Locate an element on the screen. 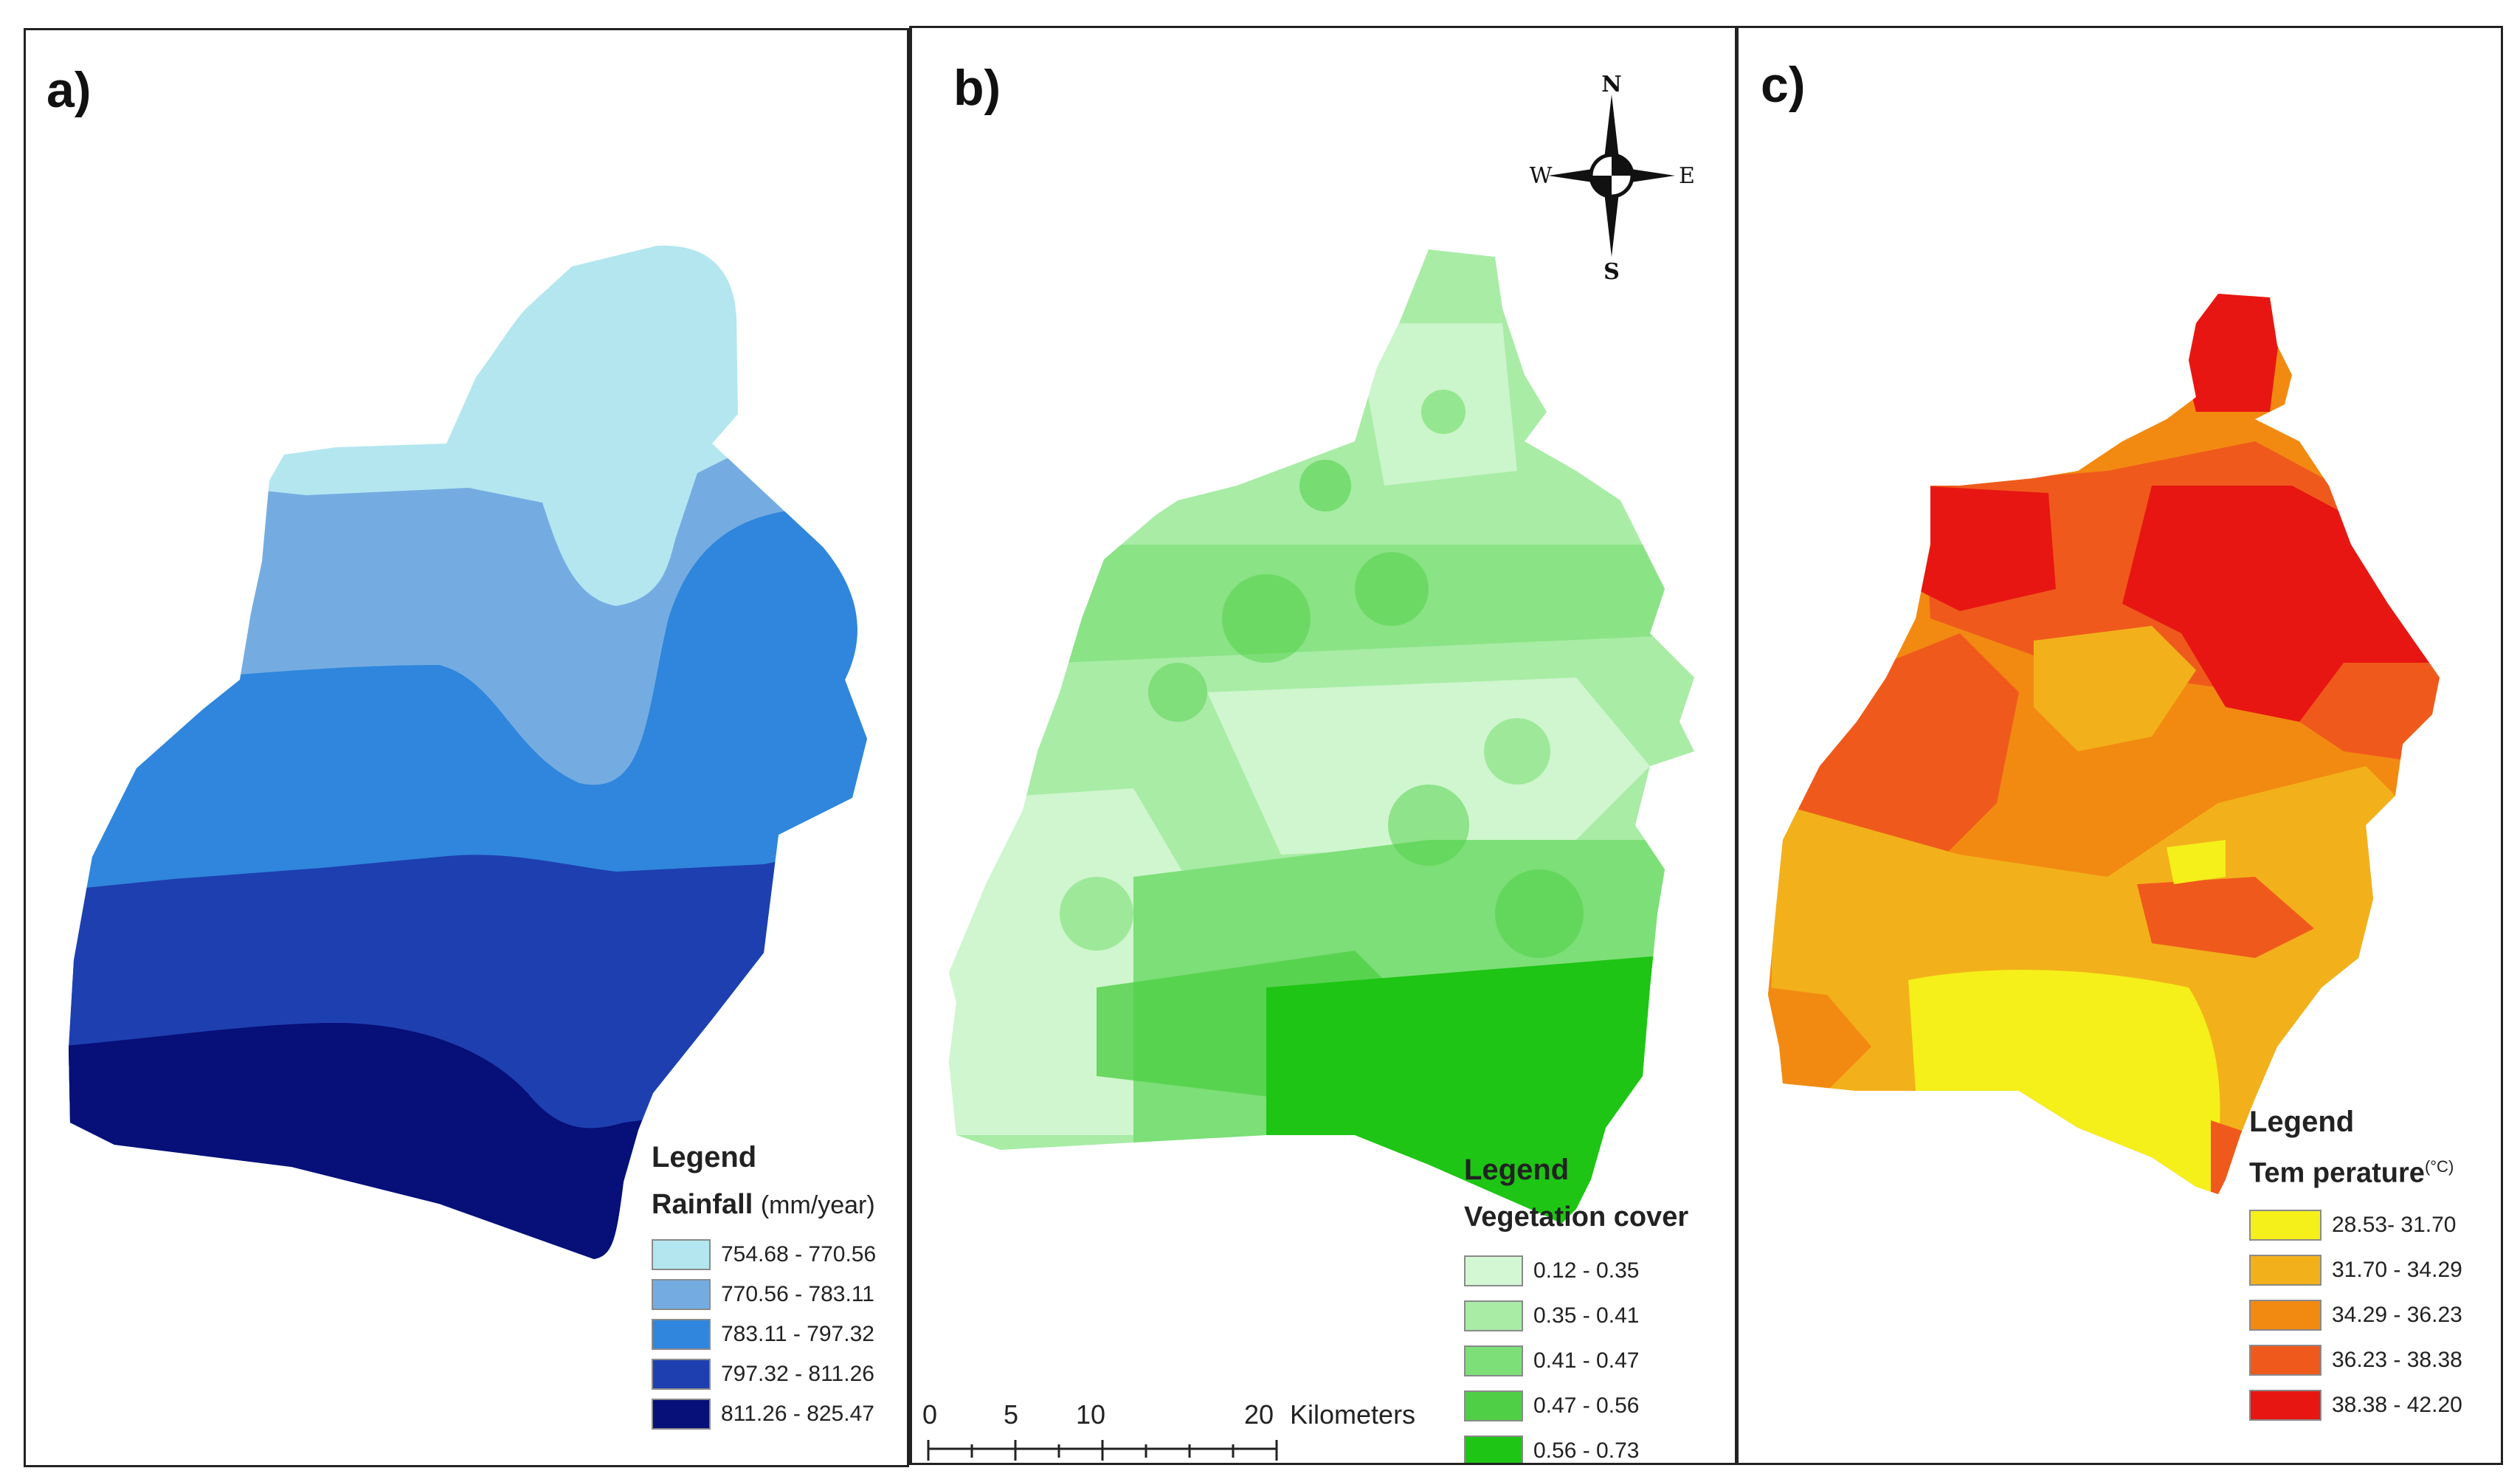  panel-label-b: b) is located at coordinates (977, 88).